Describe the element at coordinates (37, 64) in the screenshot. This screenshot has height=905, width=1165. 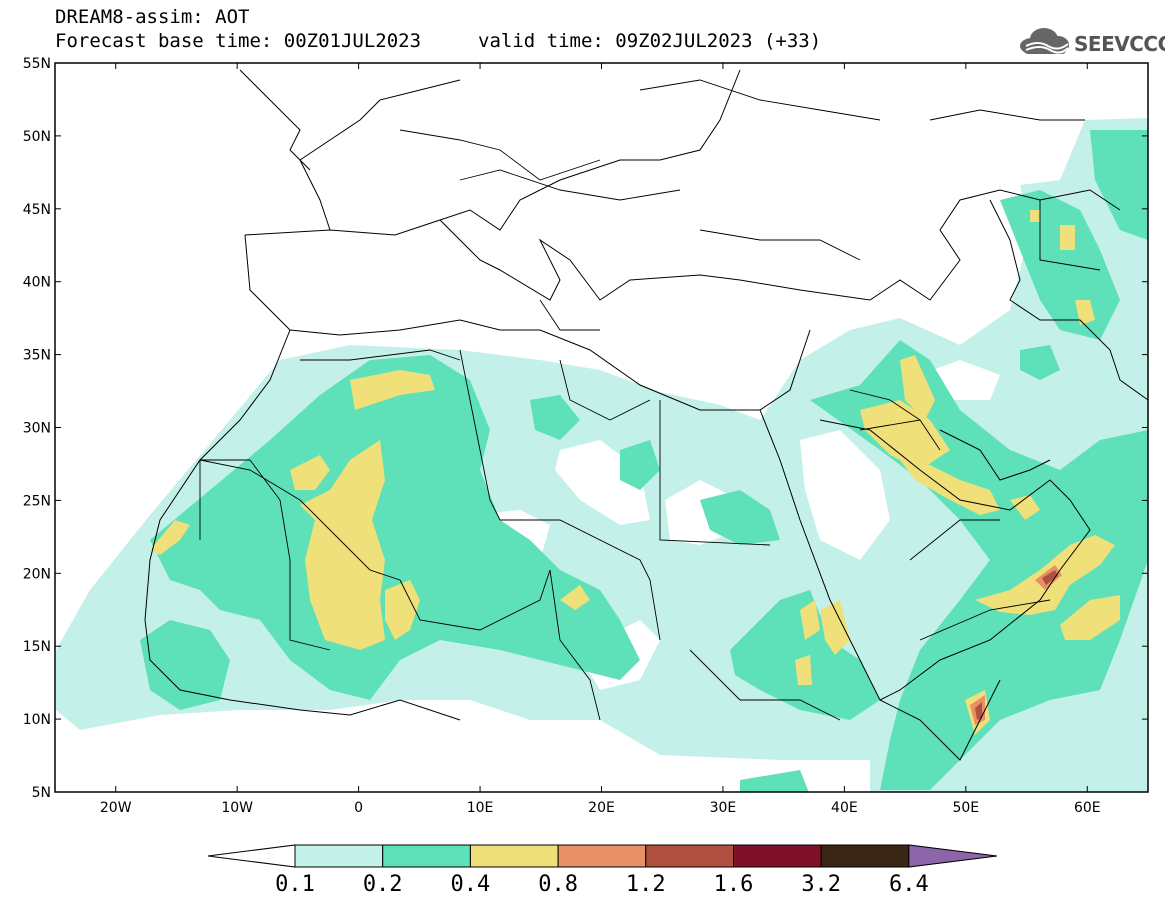
I see `lat-tick-label: 55N` at that location.